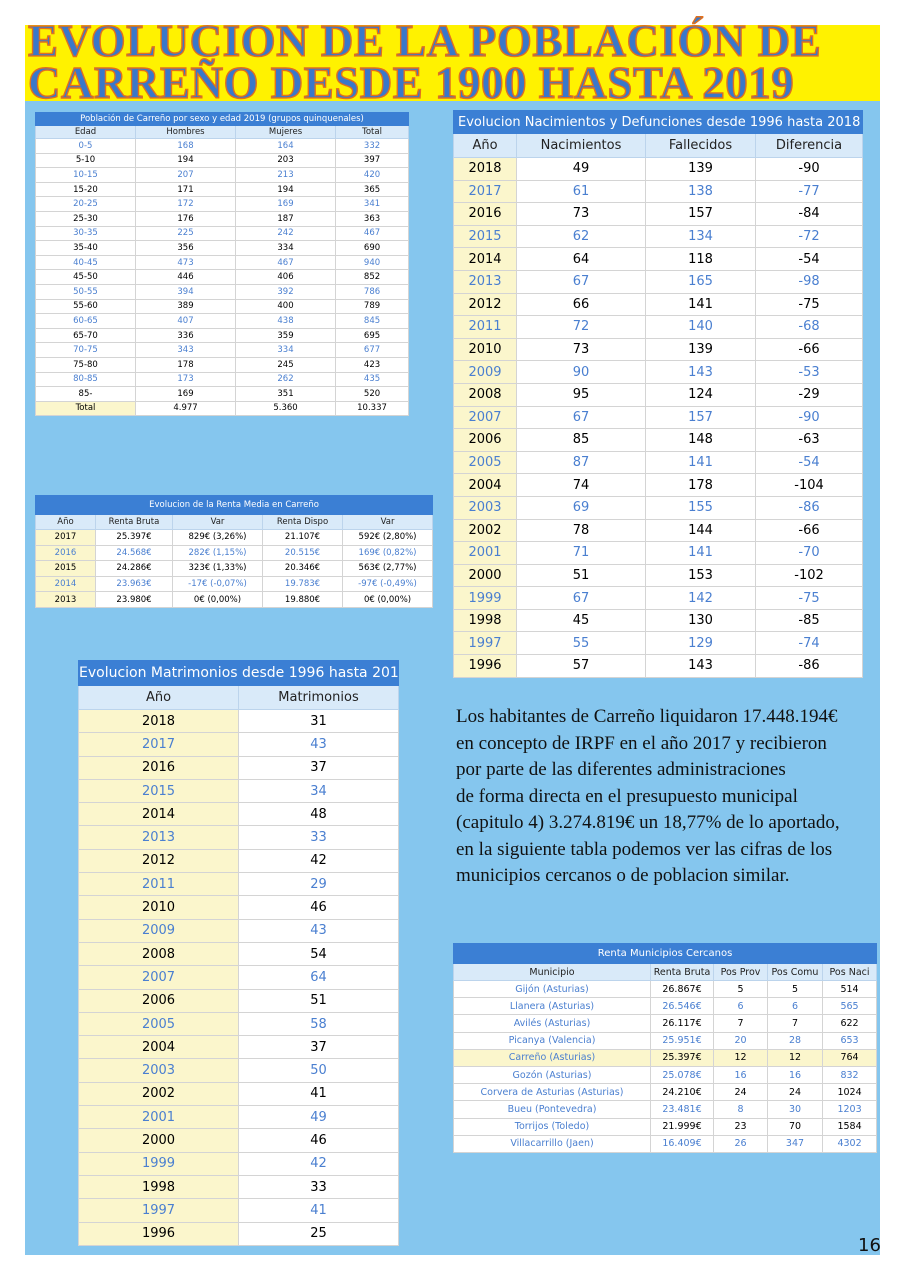 The height and width of the screenshot is (1280, 906). Describe the element at coordinates (158, 791) in the screenshot. I see `table-cell: 2015` at that location.